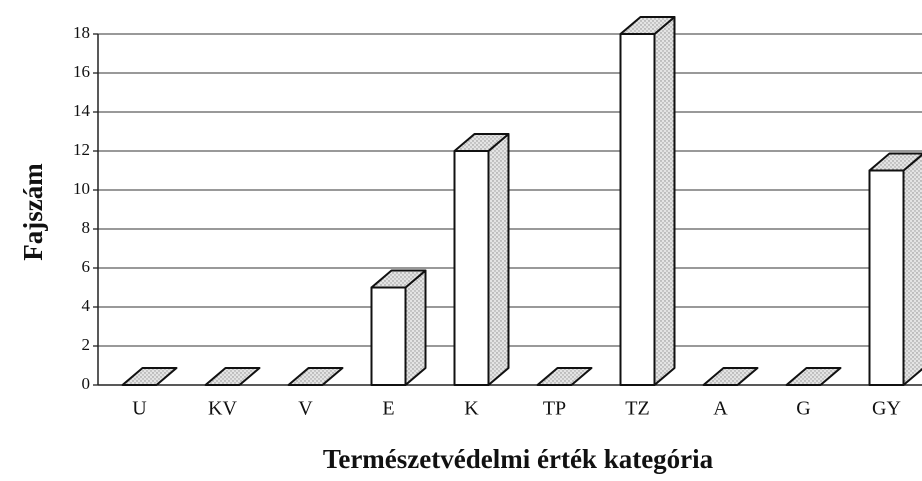  Describe the element at coordinates (222, 409) in the screenshot. I see `x-tick-label: KV` at that location.